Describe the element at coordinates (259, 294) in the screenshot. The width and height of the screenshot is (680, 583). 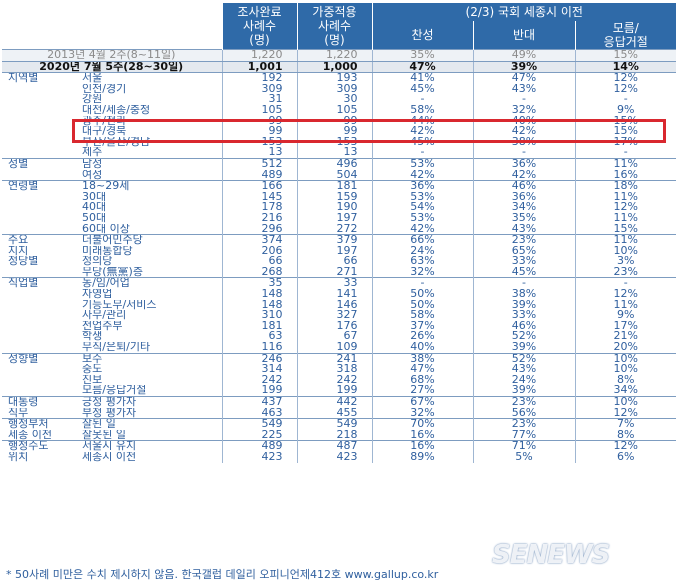
I see `sample-count-cell: 148` at that location.